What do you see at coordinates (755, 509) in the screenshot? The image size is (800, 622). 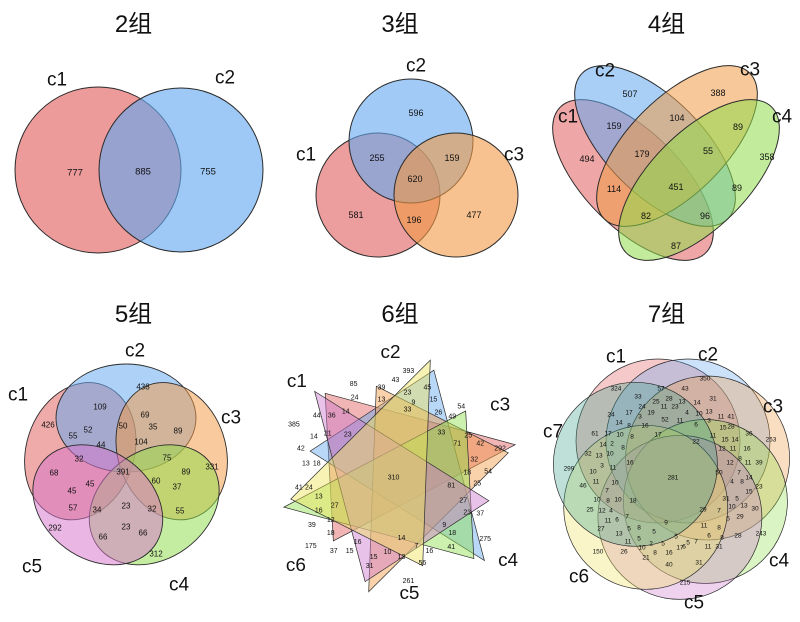 I see `region-count: 30` at bounding box center [755, 509].